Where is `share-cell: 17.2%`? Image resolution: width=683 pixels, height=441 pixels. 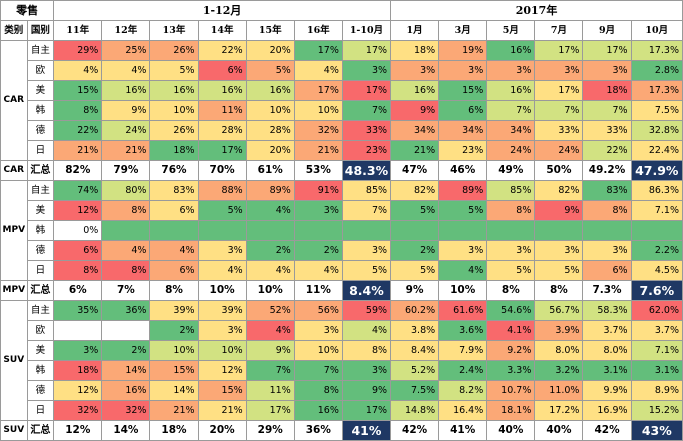 share-cell: 17.2% is located at coordinates (559, 410).